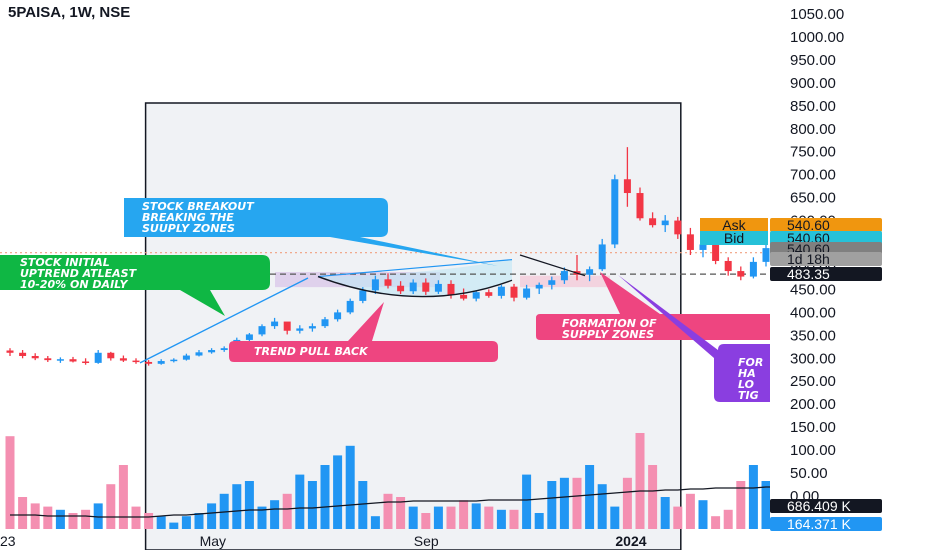 This screenshot has height=550, width=932. I want to click on symbol-title: 5PAISA, 1W, NSE, so click(69, 12).